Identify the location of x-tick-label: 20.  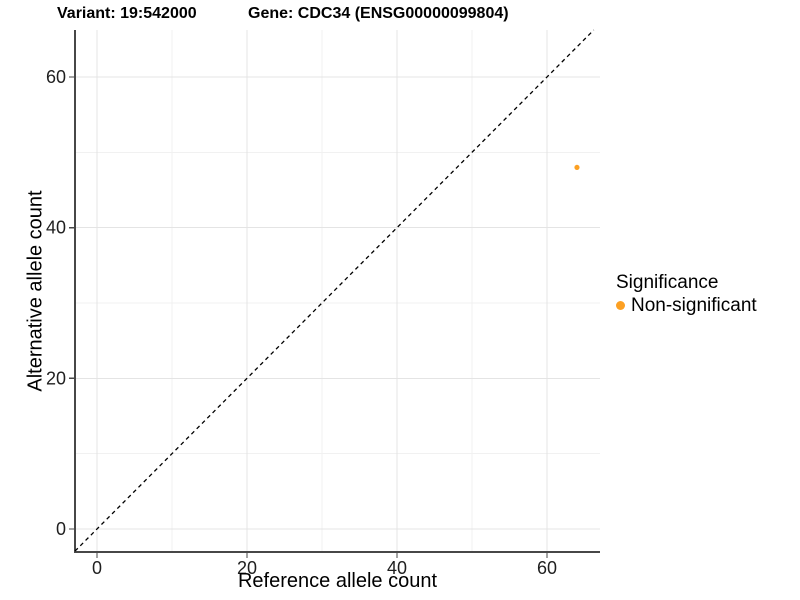
(247, 568).